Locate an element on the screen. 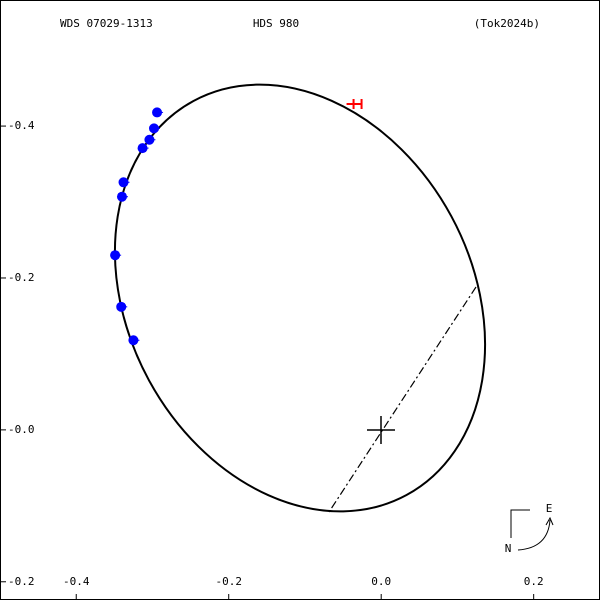 The image size is (600, 600). compass-north: N is located at coordinates (508, 548).